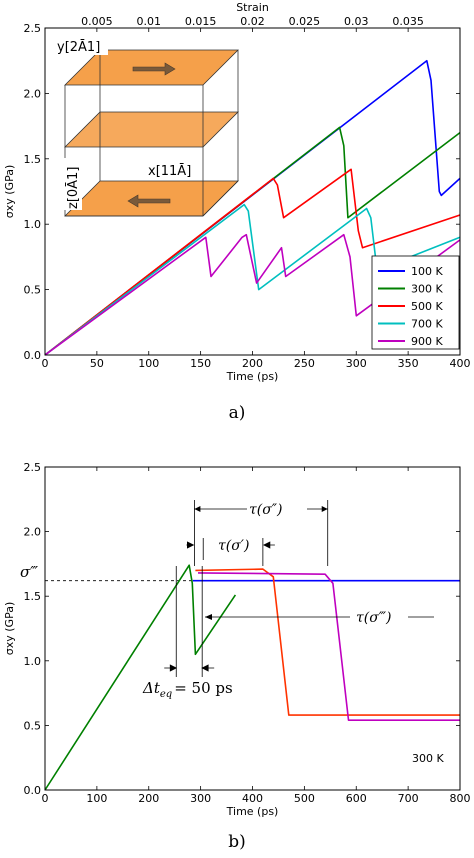 The width and height of the screenshot is (474, 858). What do you see at coordinates (220, 198) in the screenshot?
I see `box-edge` at bounding box center [220, 198].